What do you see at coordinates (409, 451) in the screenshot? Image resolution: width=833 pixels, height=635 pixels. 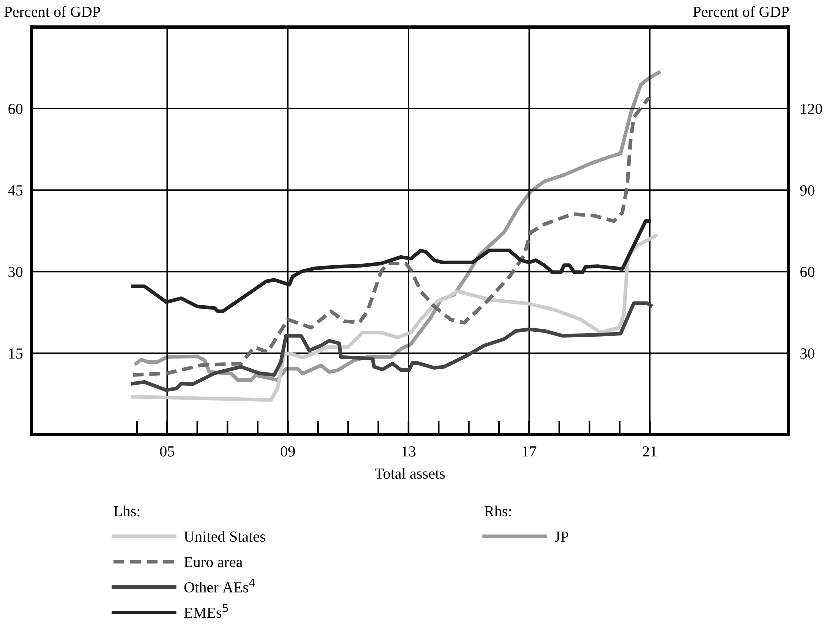 I see `x-tick-label: 13` at bounding box center [409, 451].